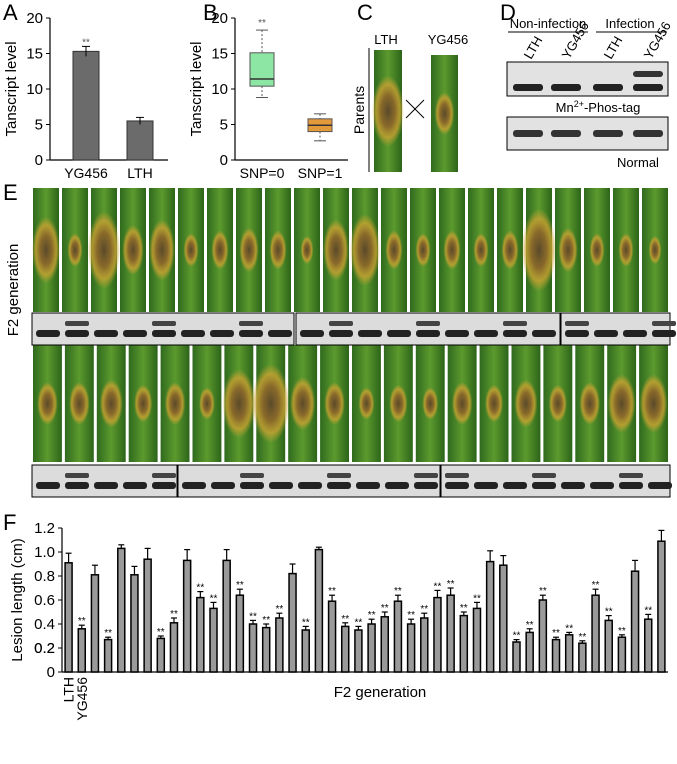 The height and width of the screenshot is (764, 677). What do you see at coordinates (555, 481) in the screenshot?
I see `blot` at bounding box center [555, 481].